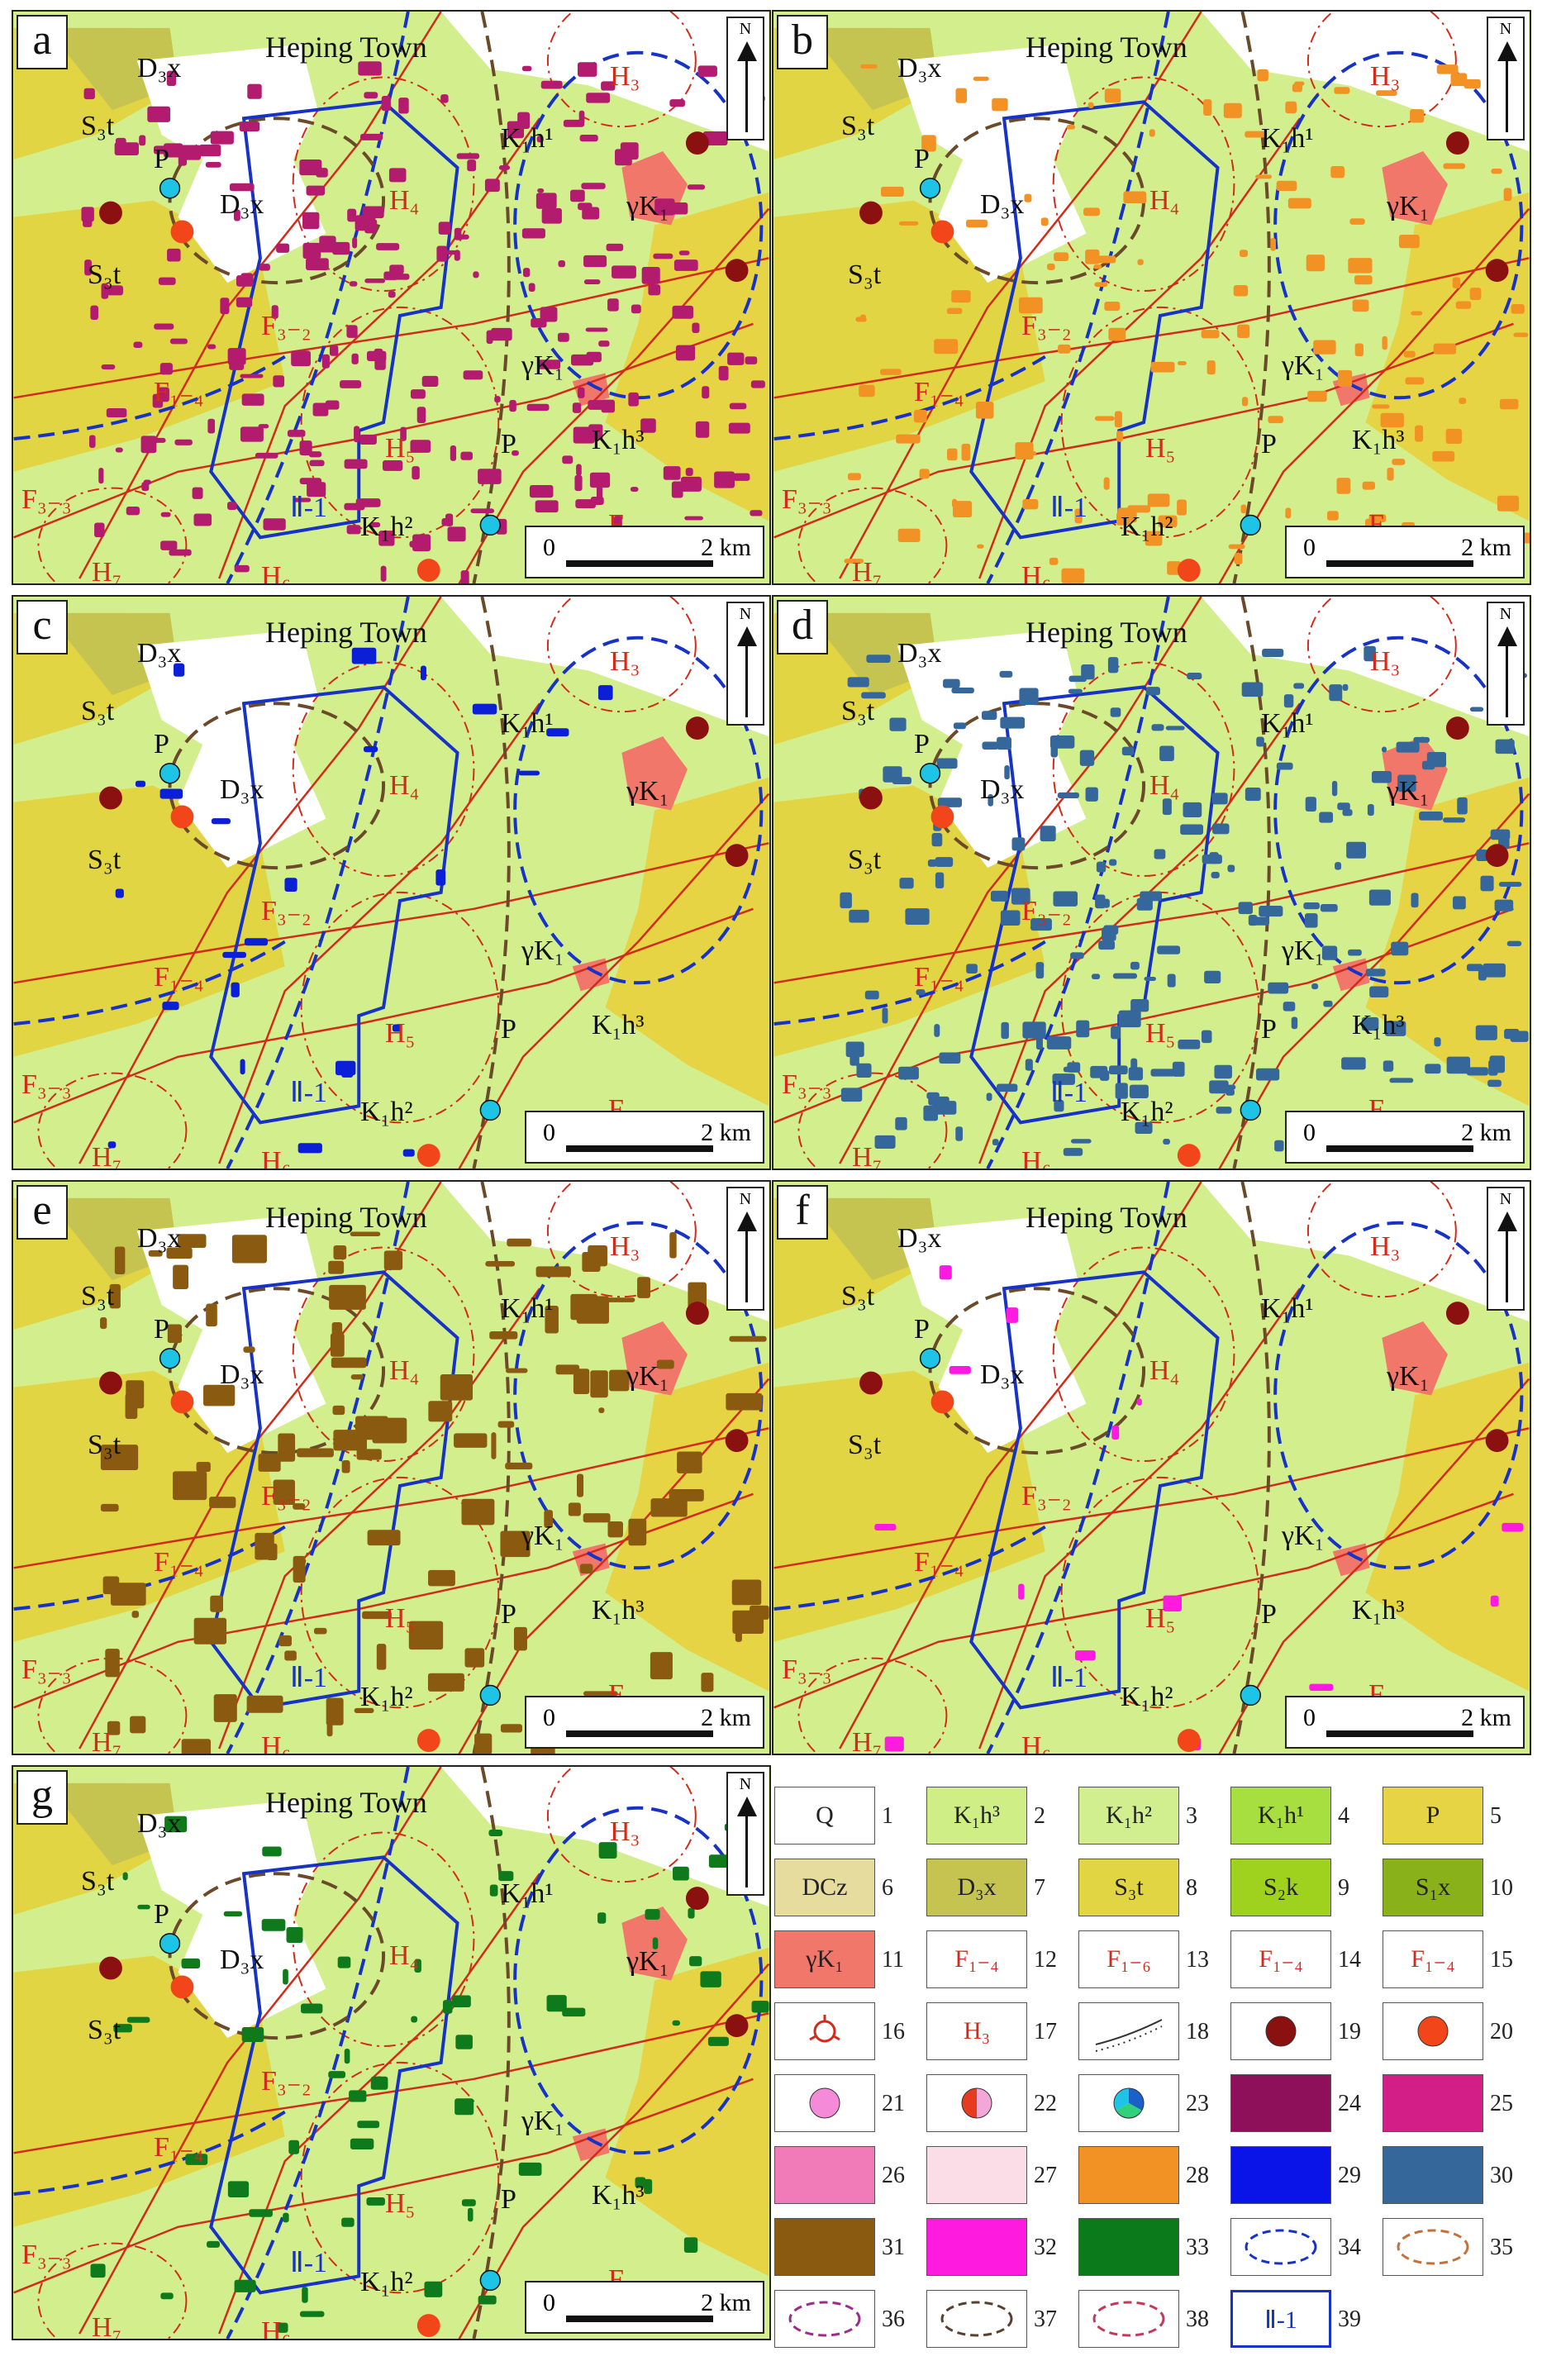 The width and height of the screenshot is (1542, 2380). I want to click on legend-item-30: 30, so click(1459, 2178).